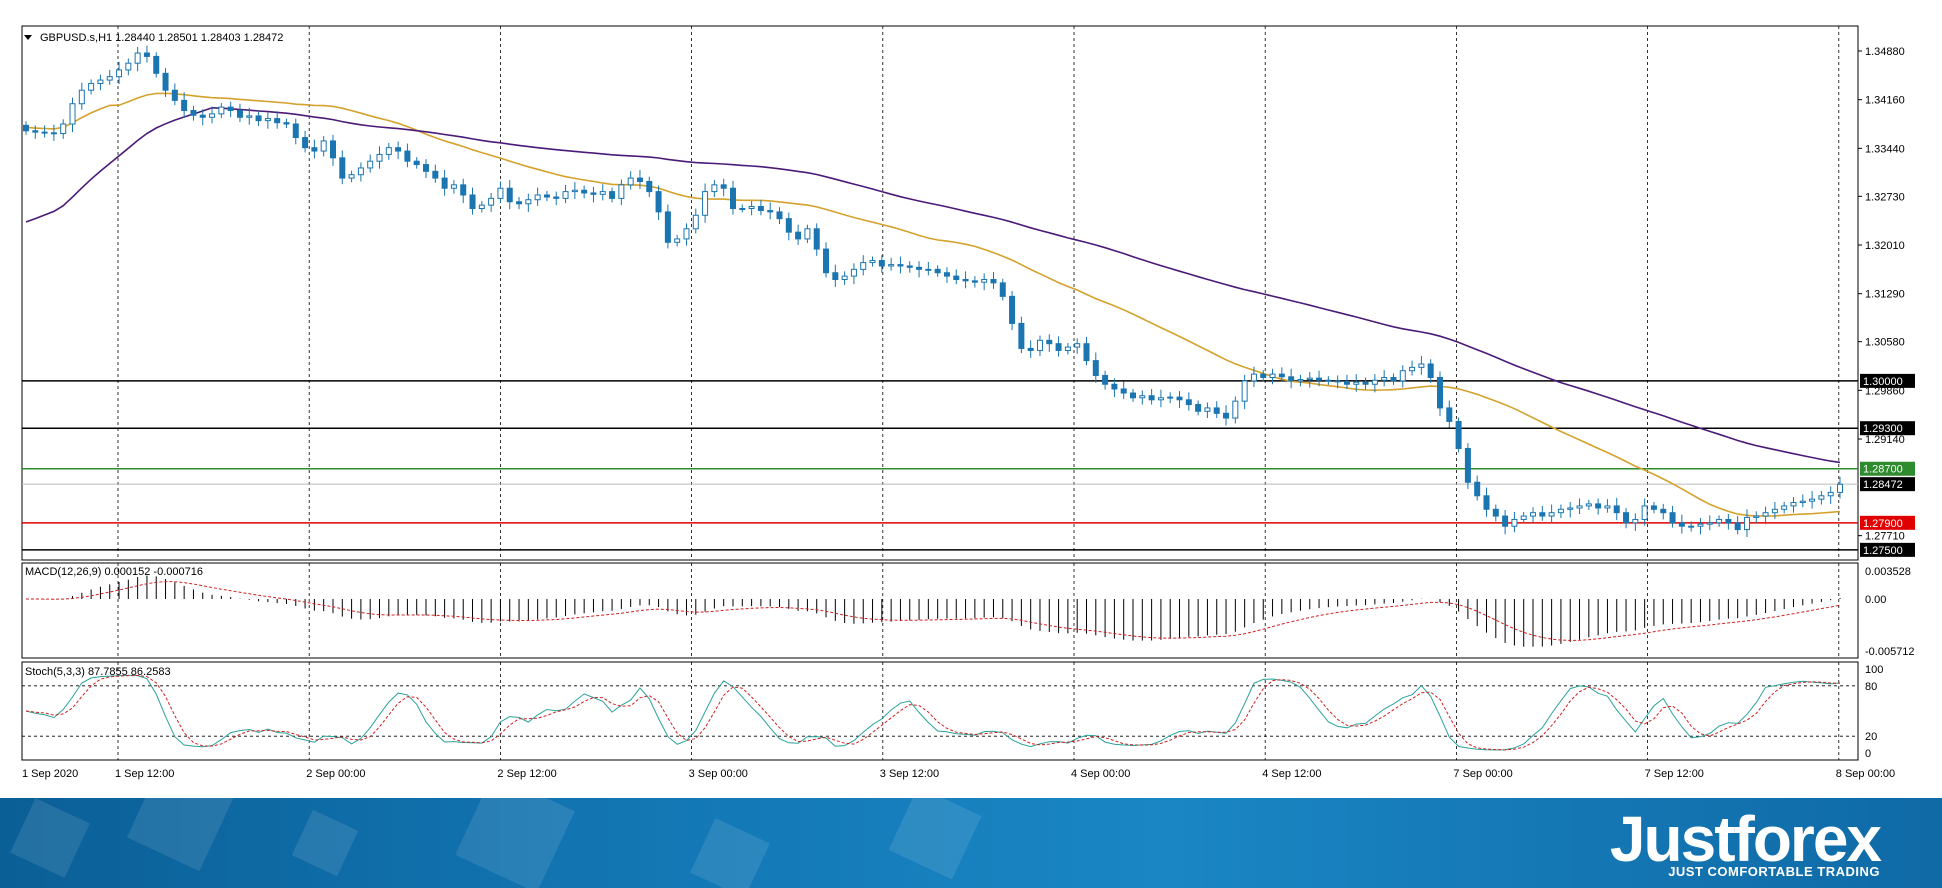  Describe the element at coordinates (1883, 551) in the screenshot. I see `level-tag-label: 1.27500` at that location.